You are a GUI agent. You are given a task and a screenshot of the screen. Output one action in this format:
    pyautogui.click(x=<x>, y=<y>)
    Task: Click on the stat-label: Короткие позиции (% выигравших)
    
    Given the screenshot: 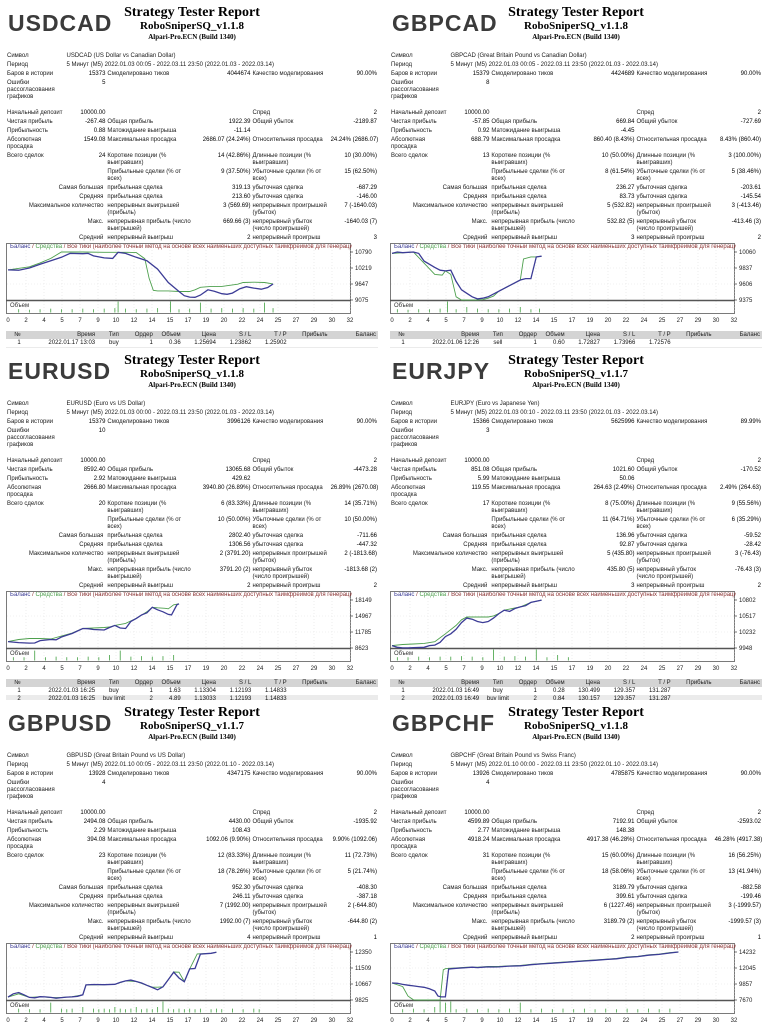 What is the action you would take?
    pyautogui.click(x=137, y=859)
    